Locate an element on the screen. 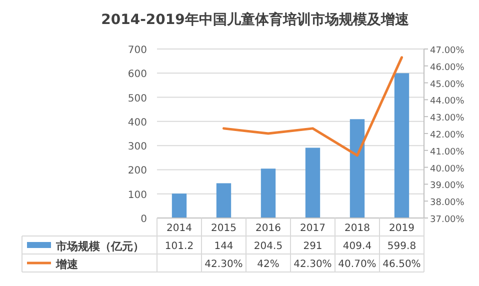  y2-tick-label: 43.00% is located at coordinates (447, 119).